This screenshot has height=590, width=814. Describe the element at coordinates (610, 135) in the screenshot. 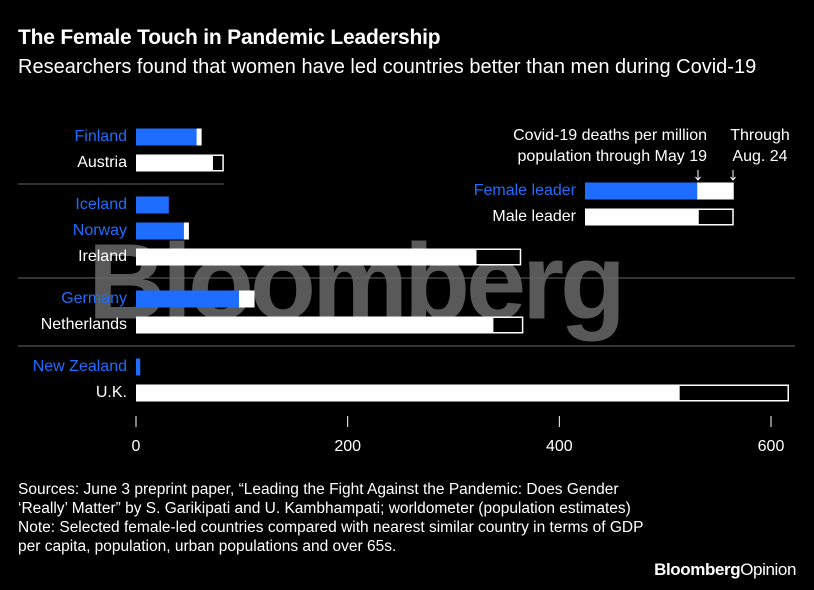

I see `legend-header: Covid-19 deaths per million` at that location.